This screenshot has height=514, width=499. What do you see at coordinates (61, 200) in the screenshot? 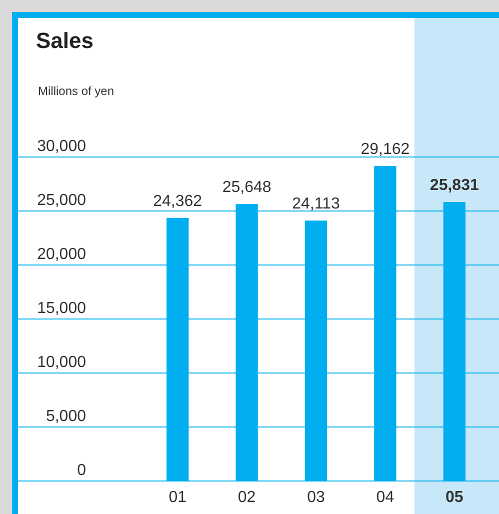
I see `y-tick-label: 25,000` at bounding box center [61, 200].